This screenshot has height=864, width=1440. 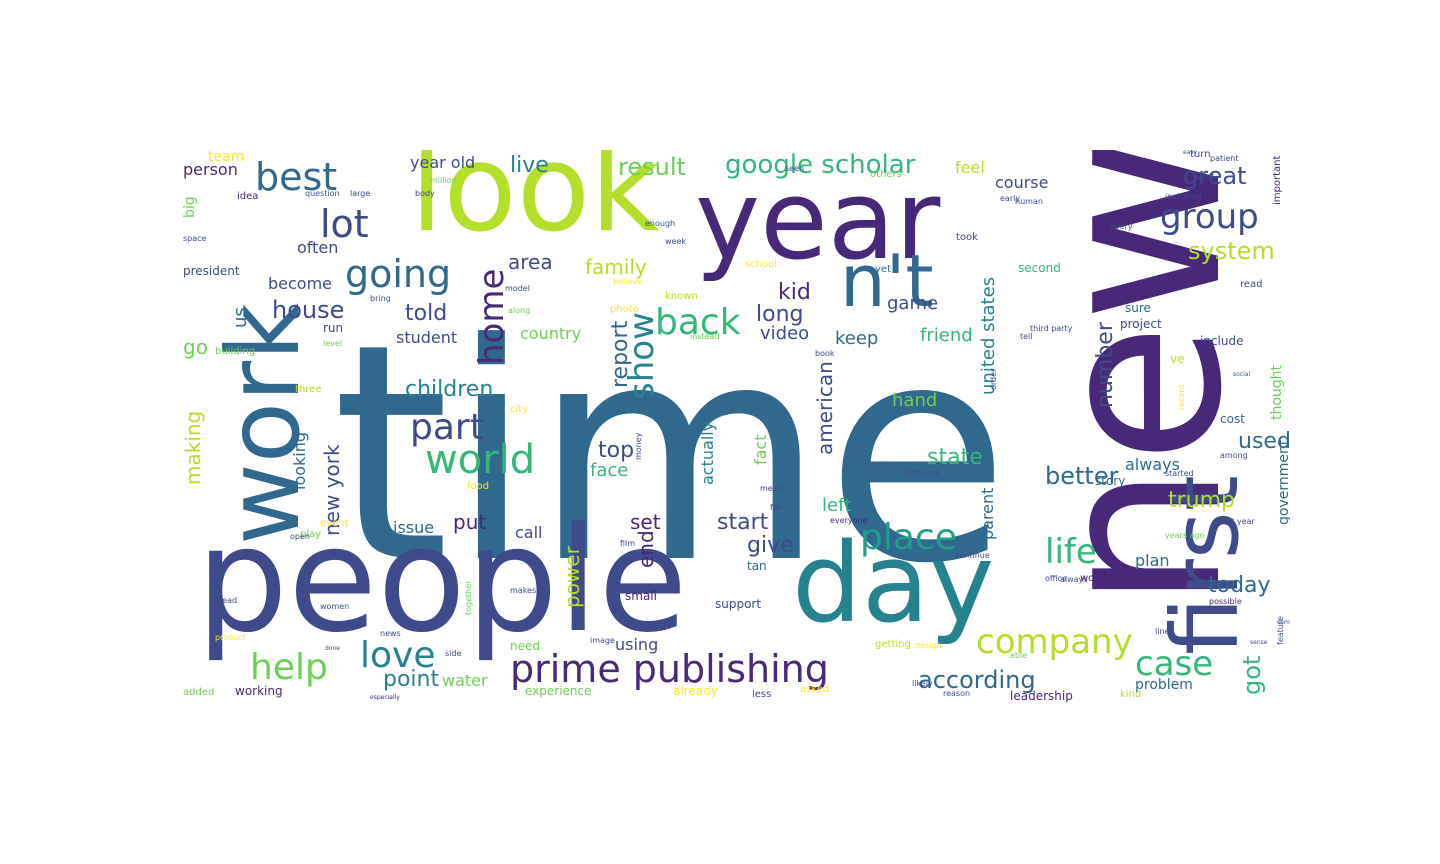 I want to click on word-food: food, so click(x=478, y=486).